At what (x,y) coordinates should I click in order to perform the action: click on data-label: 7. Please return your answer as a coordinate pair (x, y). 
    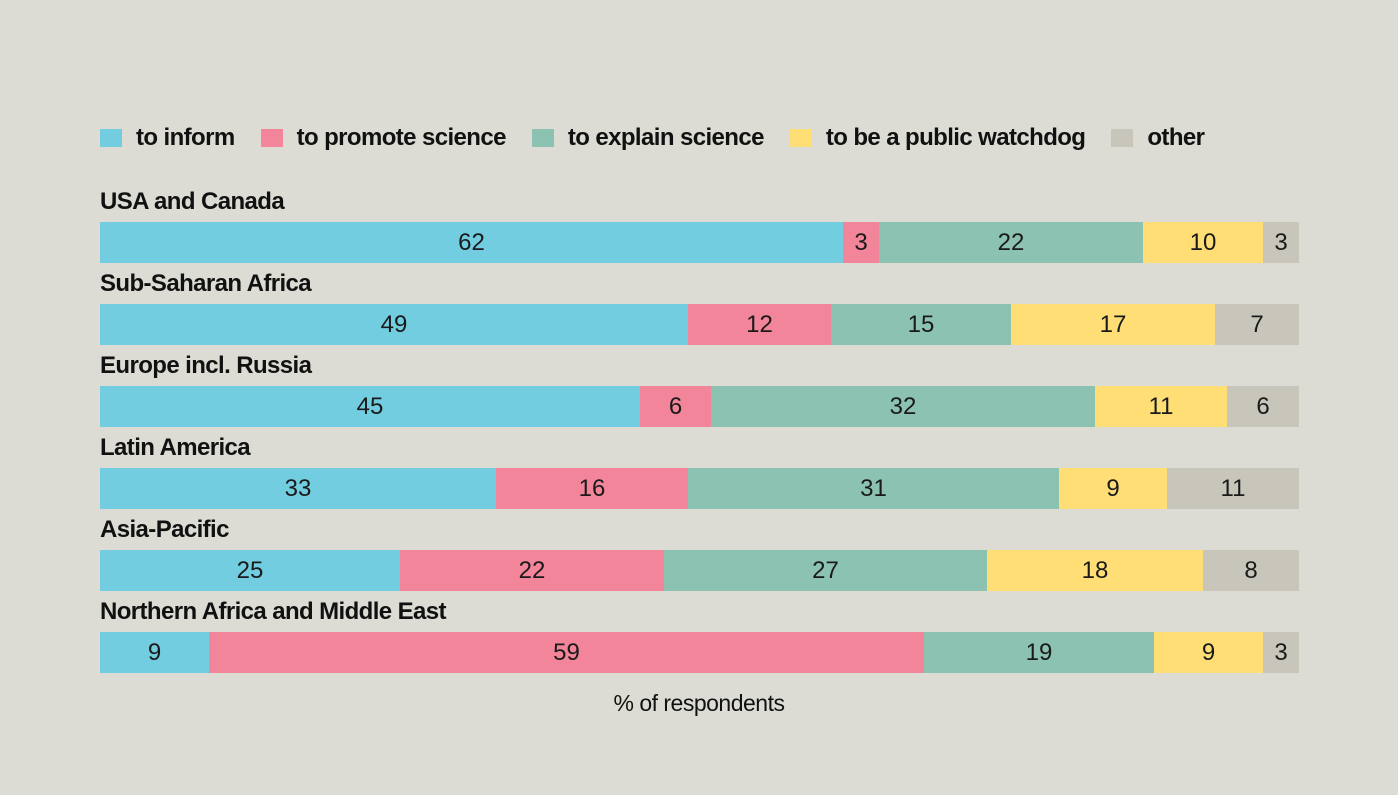
    Looking at the image, I should click on (1257, 324).